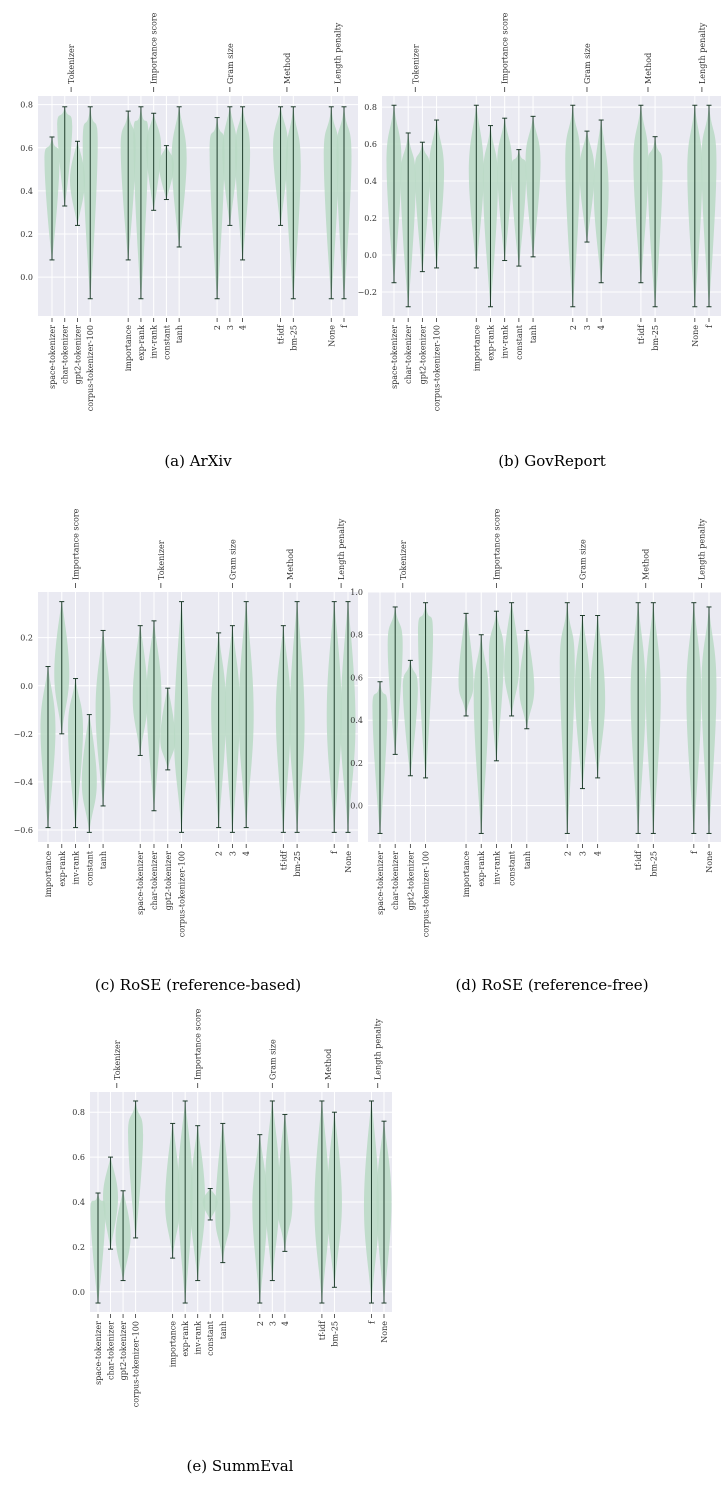  I want to click on panel-caption: (d) RoSE (reference-free), so click(551, 985).